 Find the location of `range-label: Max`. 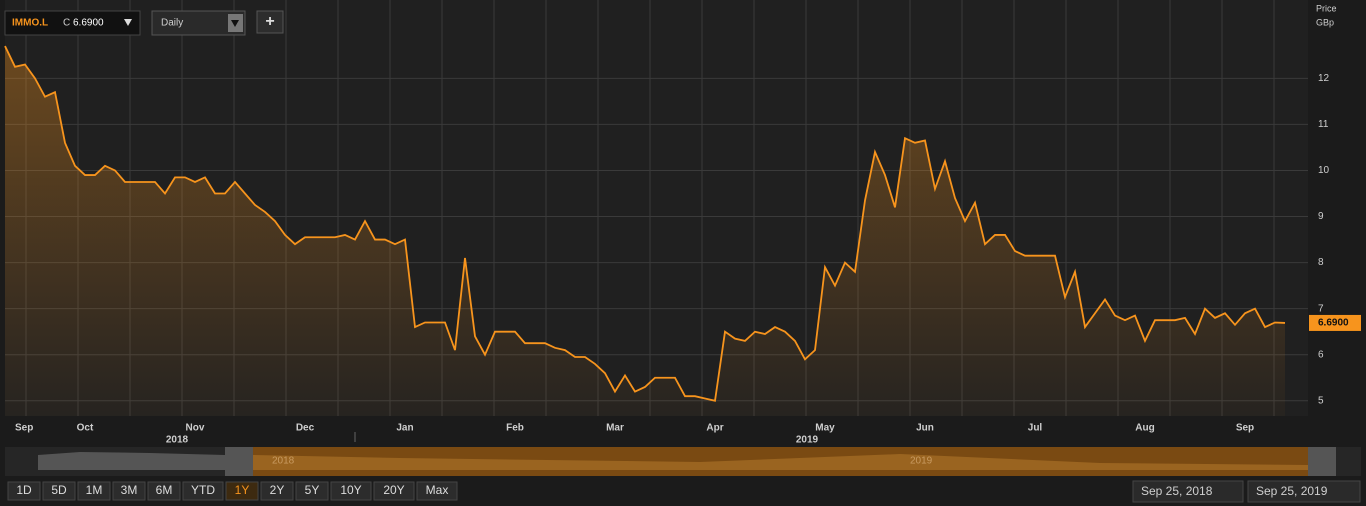

range-label: Max is located at coordinates (437, 490).